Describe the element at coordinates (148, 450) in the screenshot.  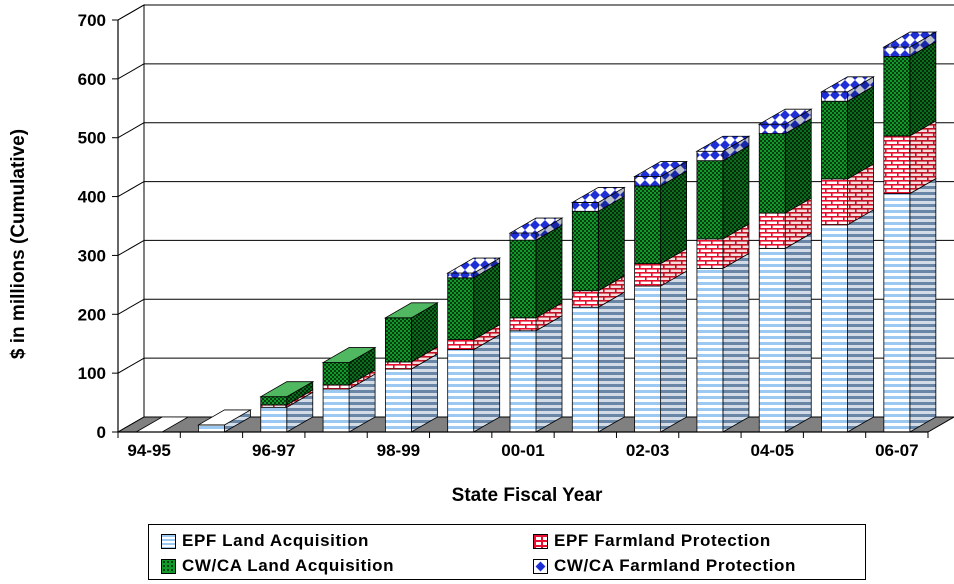
I see `x-tick-label: 94-95` at that location.